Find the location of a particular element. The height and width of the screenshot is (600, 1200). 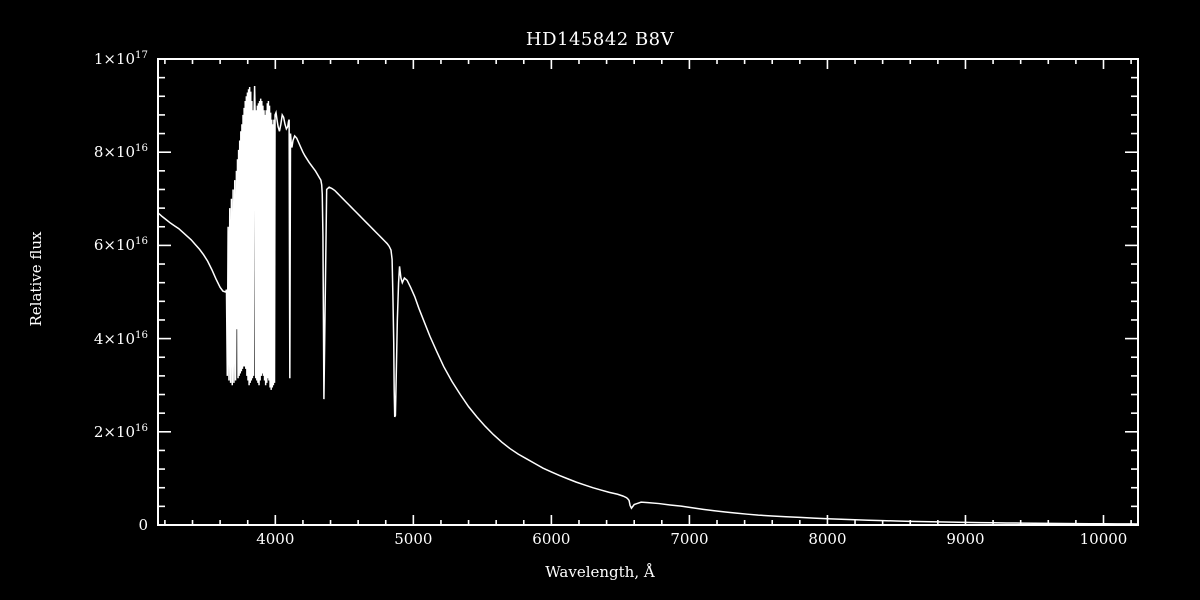

y-tick-label: 8×10¹⁶ is located at coordinates (120, 152).